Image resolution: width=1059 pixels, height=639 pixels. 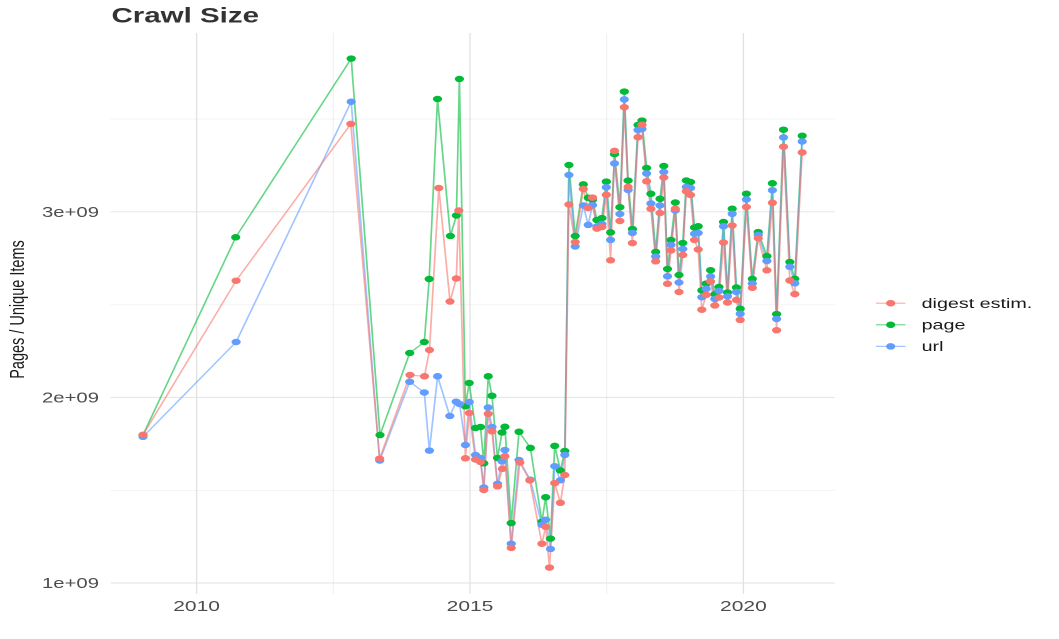 I want to click on svg-text: 3e+09, so click(x=70, y=212).